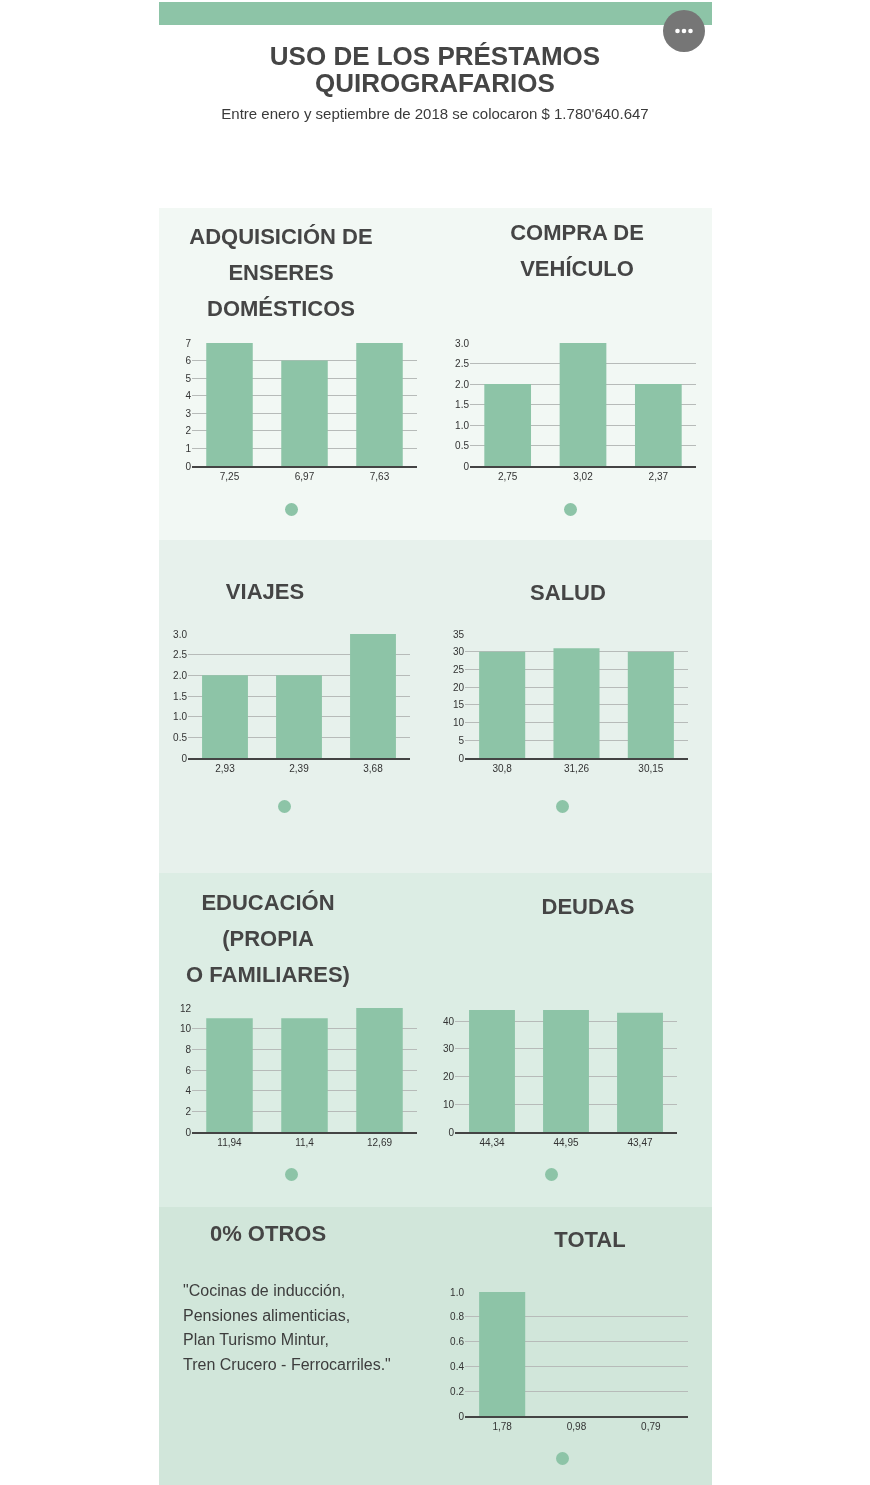  Describe the element at coordinates (502, 768) in the screenshot. I see `x-tick-label: 30,8` at that location.